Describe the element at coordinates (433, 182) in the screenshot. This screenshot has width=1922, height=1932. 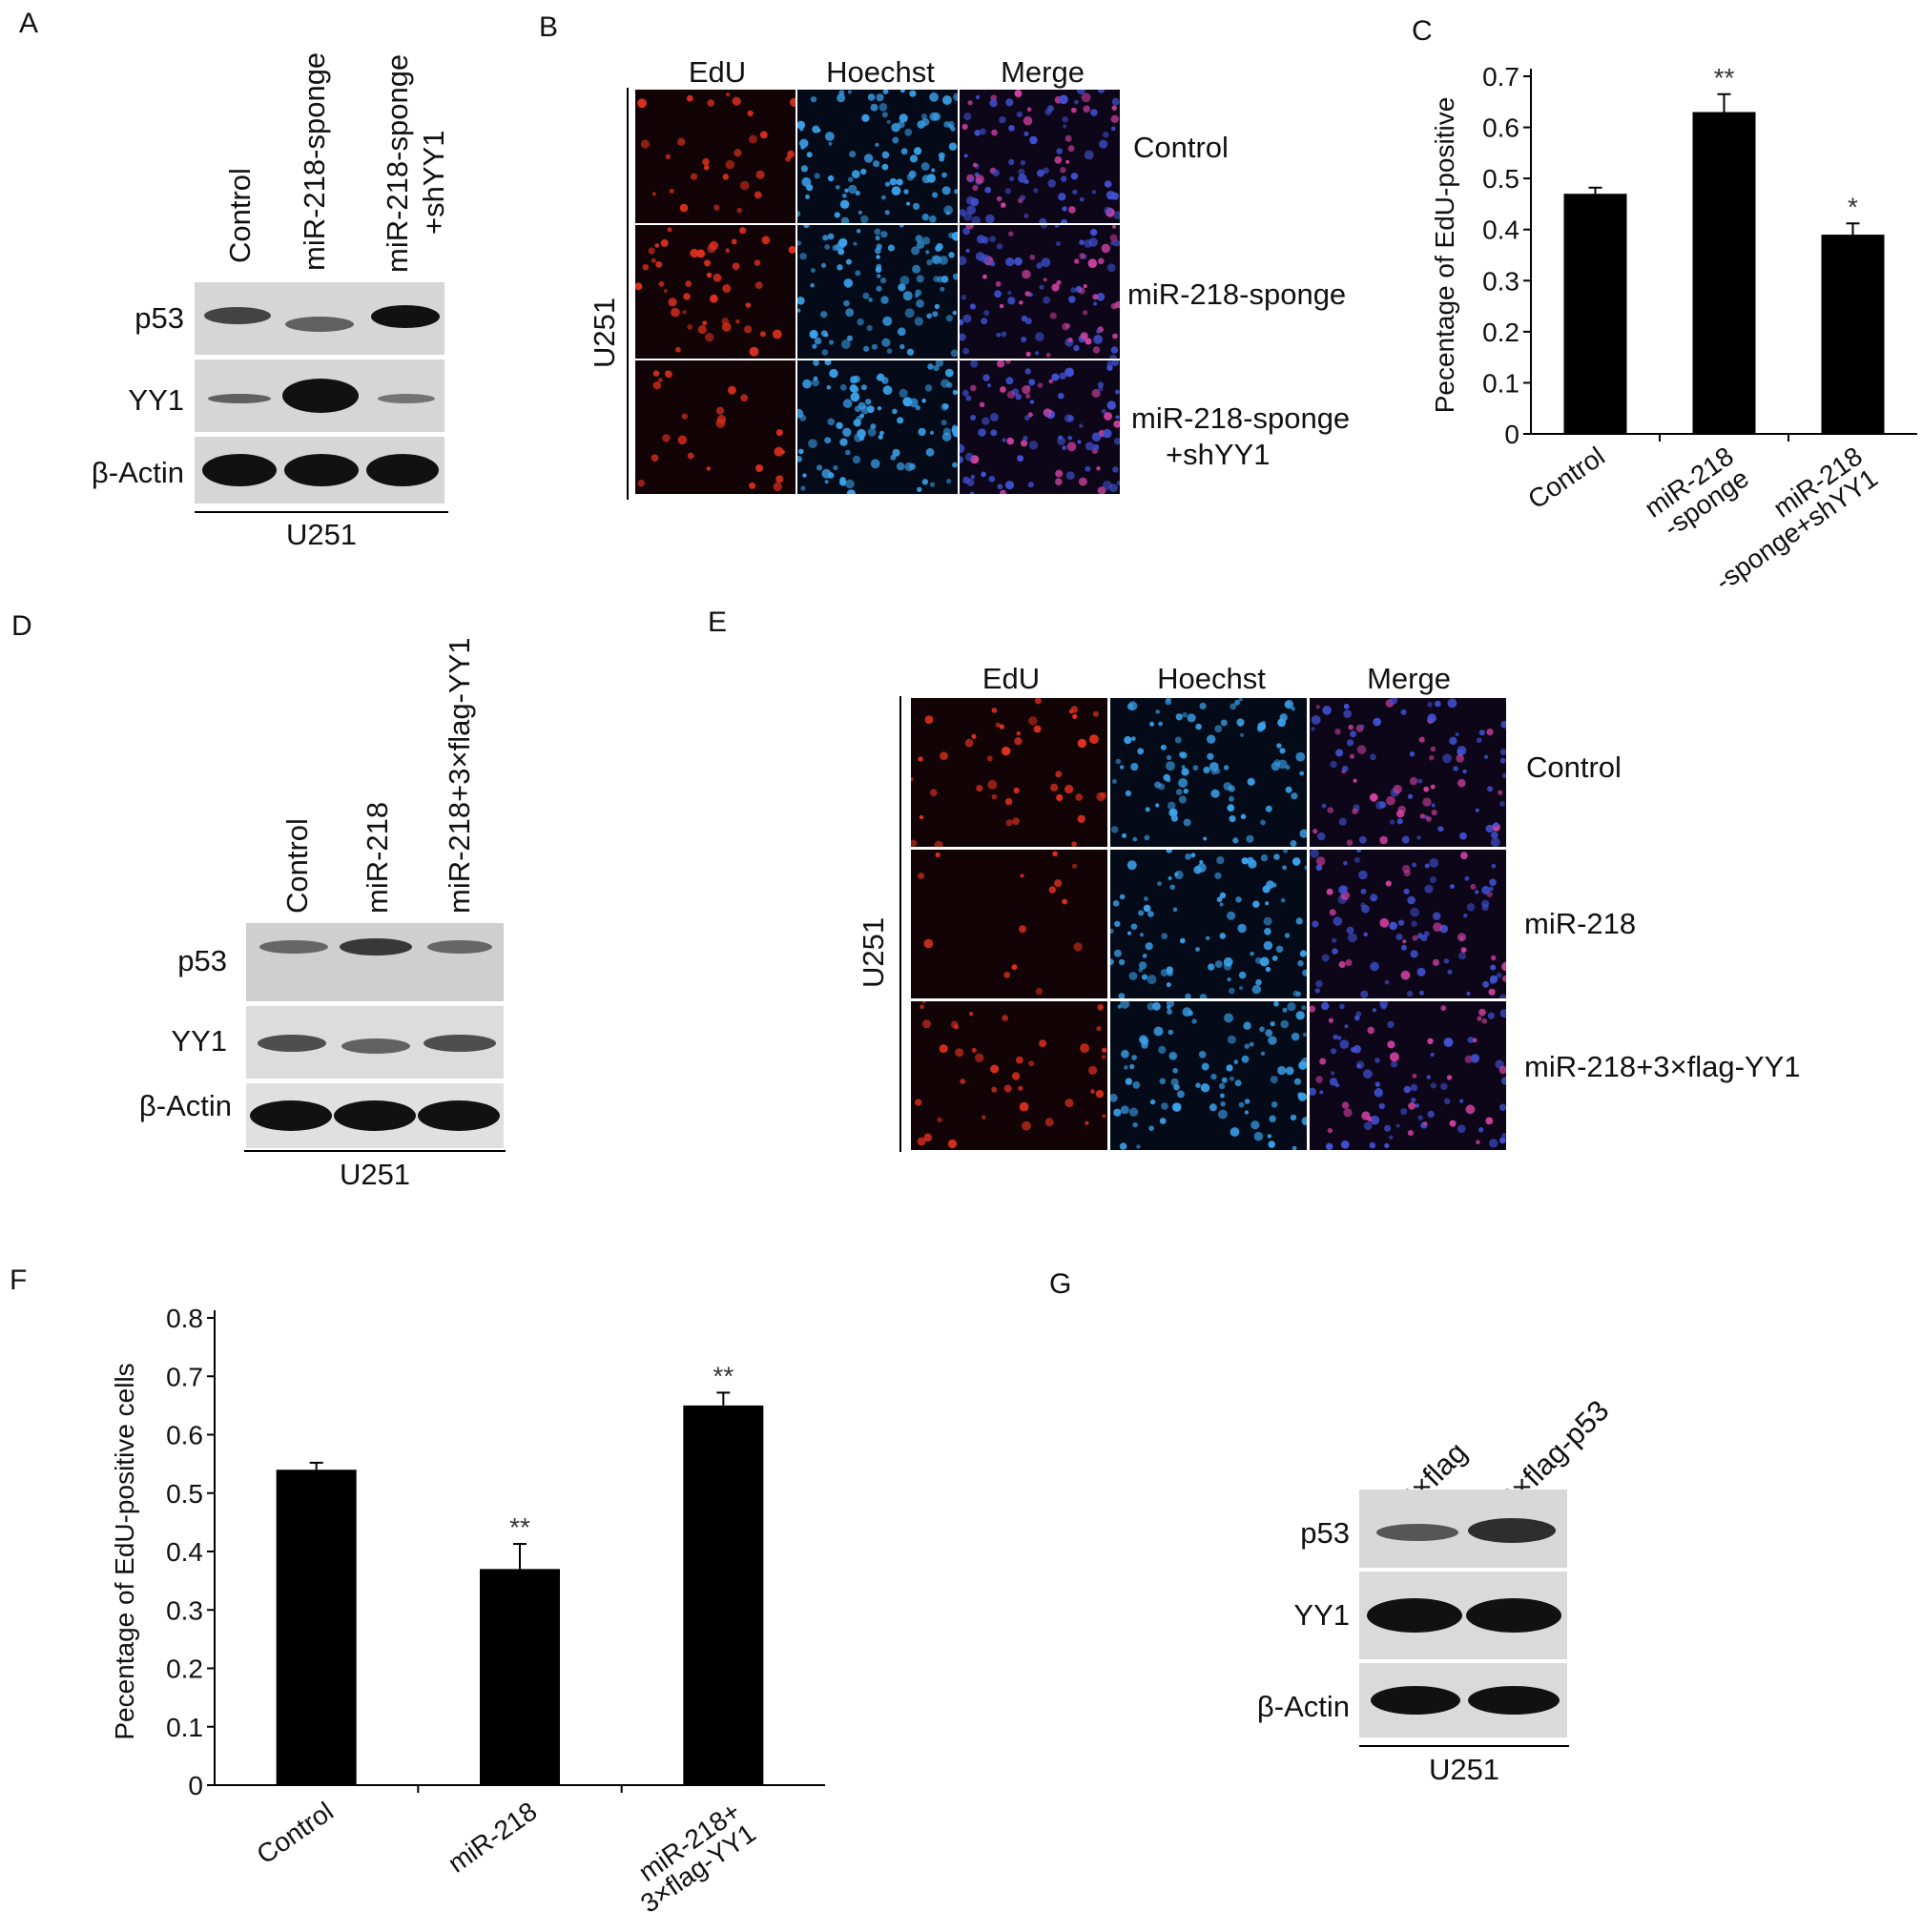
I see `lane-label: +shYY1` at that location.